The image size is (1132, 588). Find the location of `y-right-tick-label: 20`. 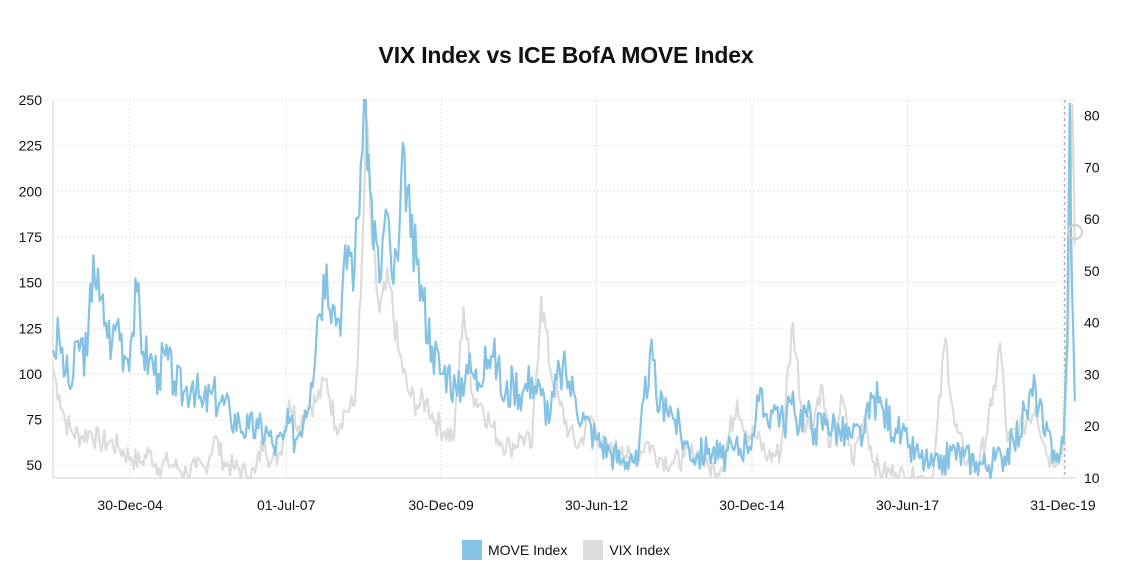

y-right-tick-label: 20 is located at coordinates (1092, 426).